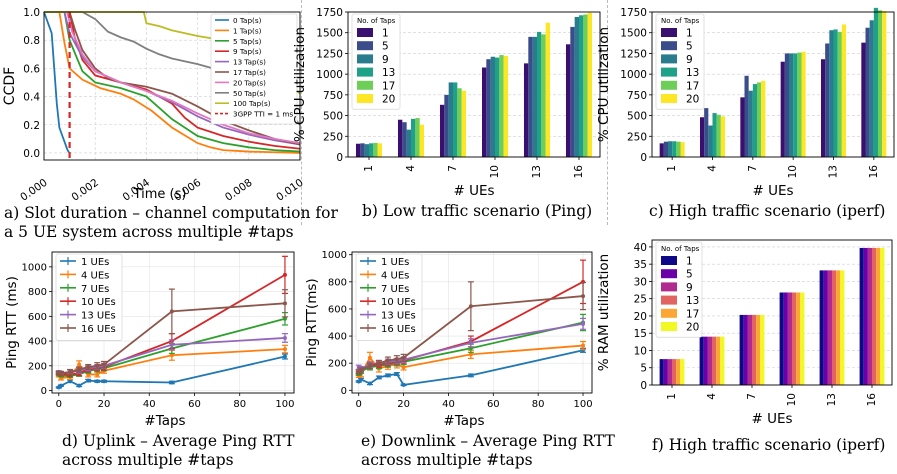 The width and height of the screenshot is (897, 474). What do you see at coordinates (689, 34) in the screenshot?
I see `legend-label: 1` at bounding box center [689, 34].